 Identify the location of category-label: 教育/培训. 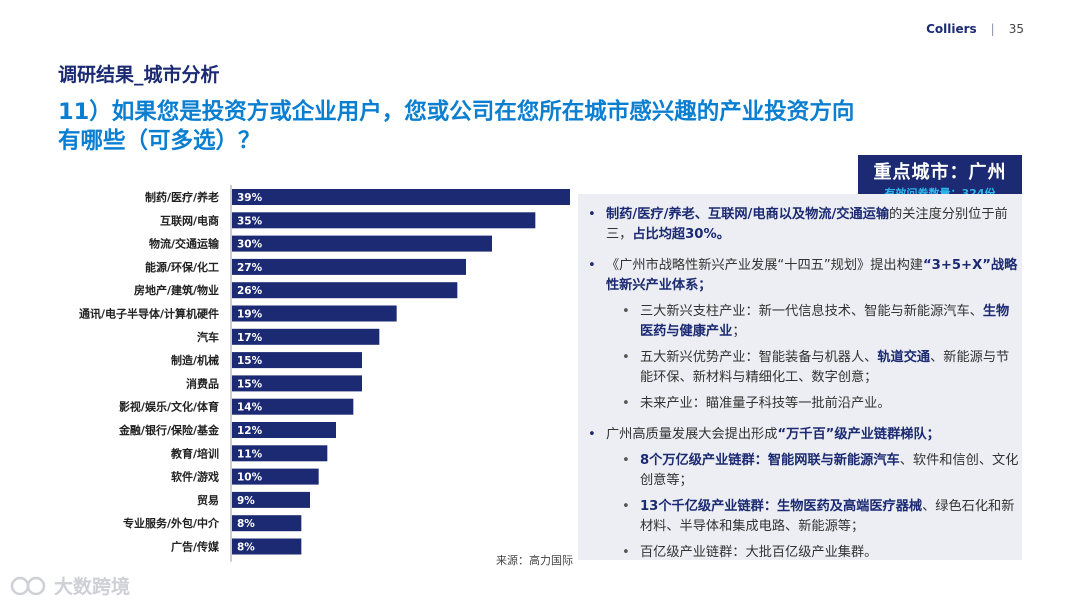
(194, 453).